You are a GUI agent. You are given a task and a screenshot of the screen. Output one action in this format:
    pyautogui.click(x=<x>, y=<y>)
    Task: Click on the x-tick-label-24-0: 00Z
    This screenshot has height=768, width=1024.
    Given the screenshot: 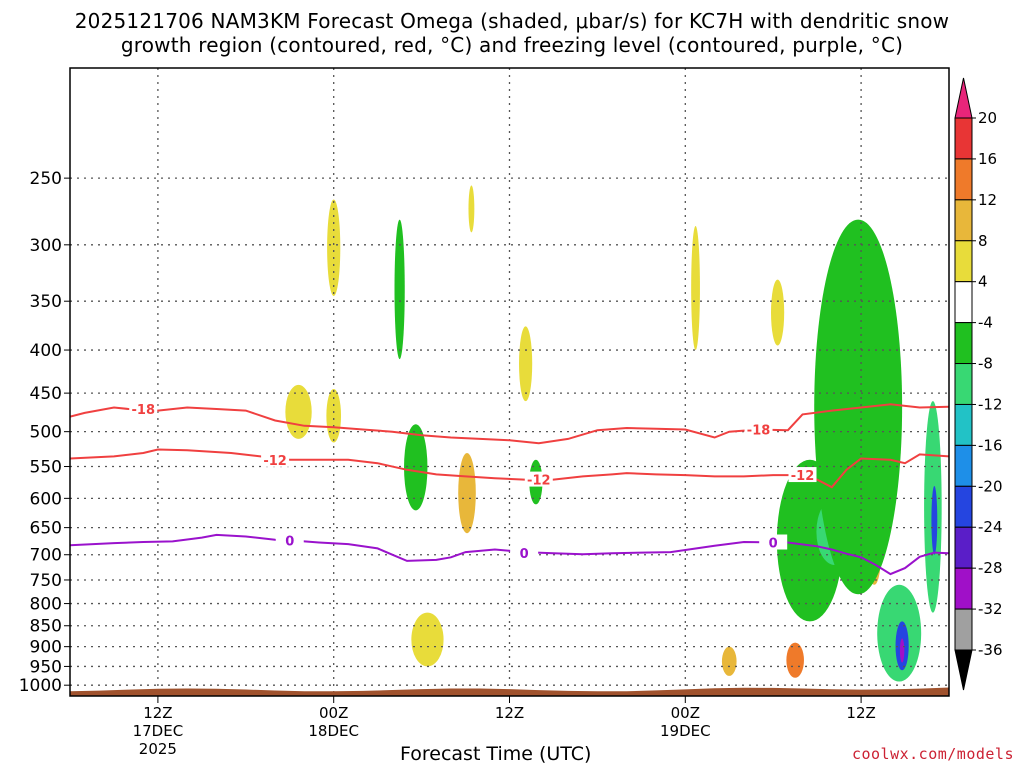 What is the action you would take?
    pyautogui.click(x=333, y=713)
    